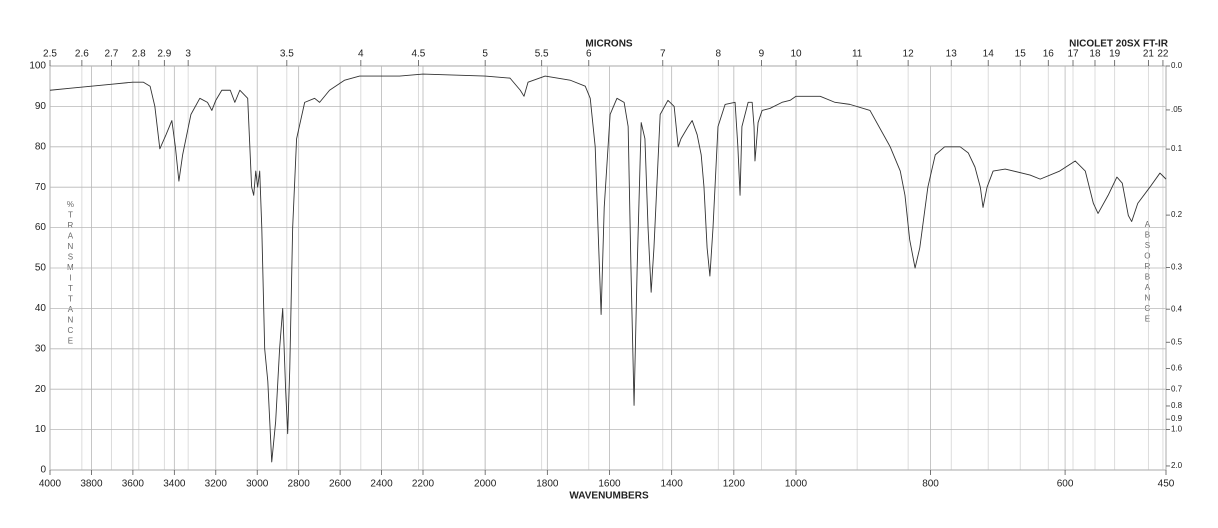 This screenshot has height=528, width=1218. What do you see at coordinates (41, 187) in the screenshot?
I see `y-tick-label: 70` at bounding box center [41, 187].